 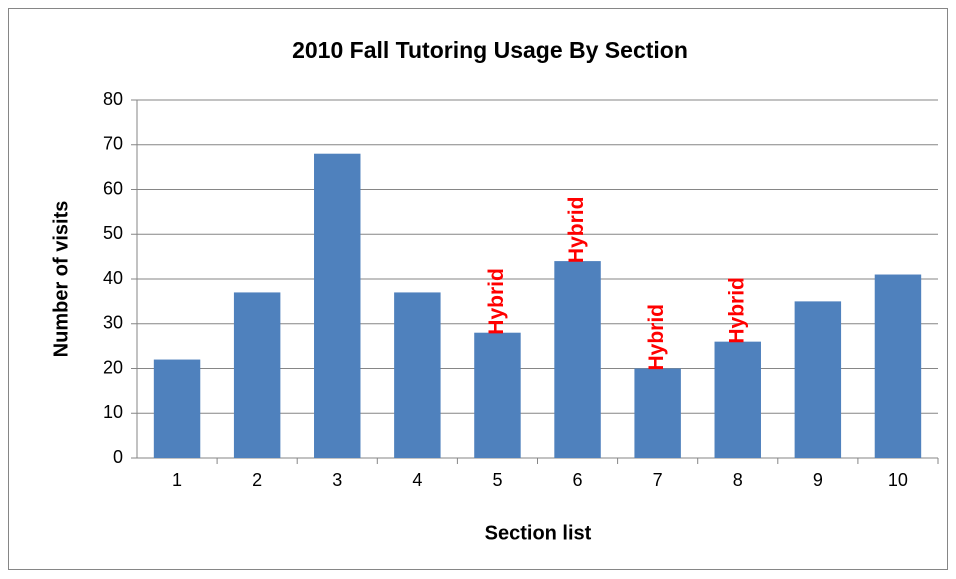 What do you see at coordinates (538, 533) in the screenshot?
I see `x-axis-label: Section list` at bounding box center [538, 533].